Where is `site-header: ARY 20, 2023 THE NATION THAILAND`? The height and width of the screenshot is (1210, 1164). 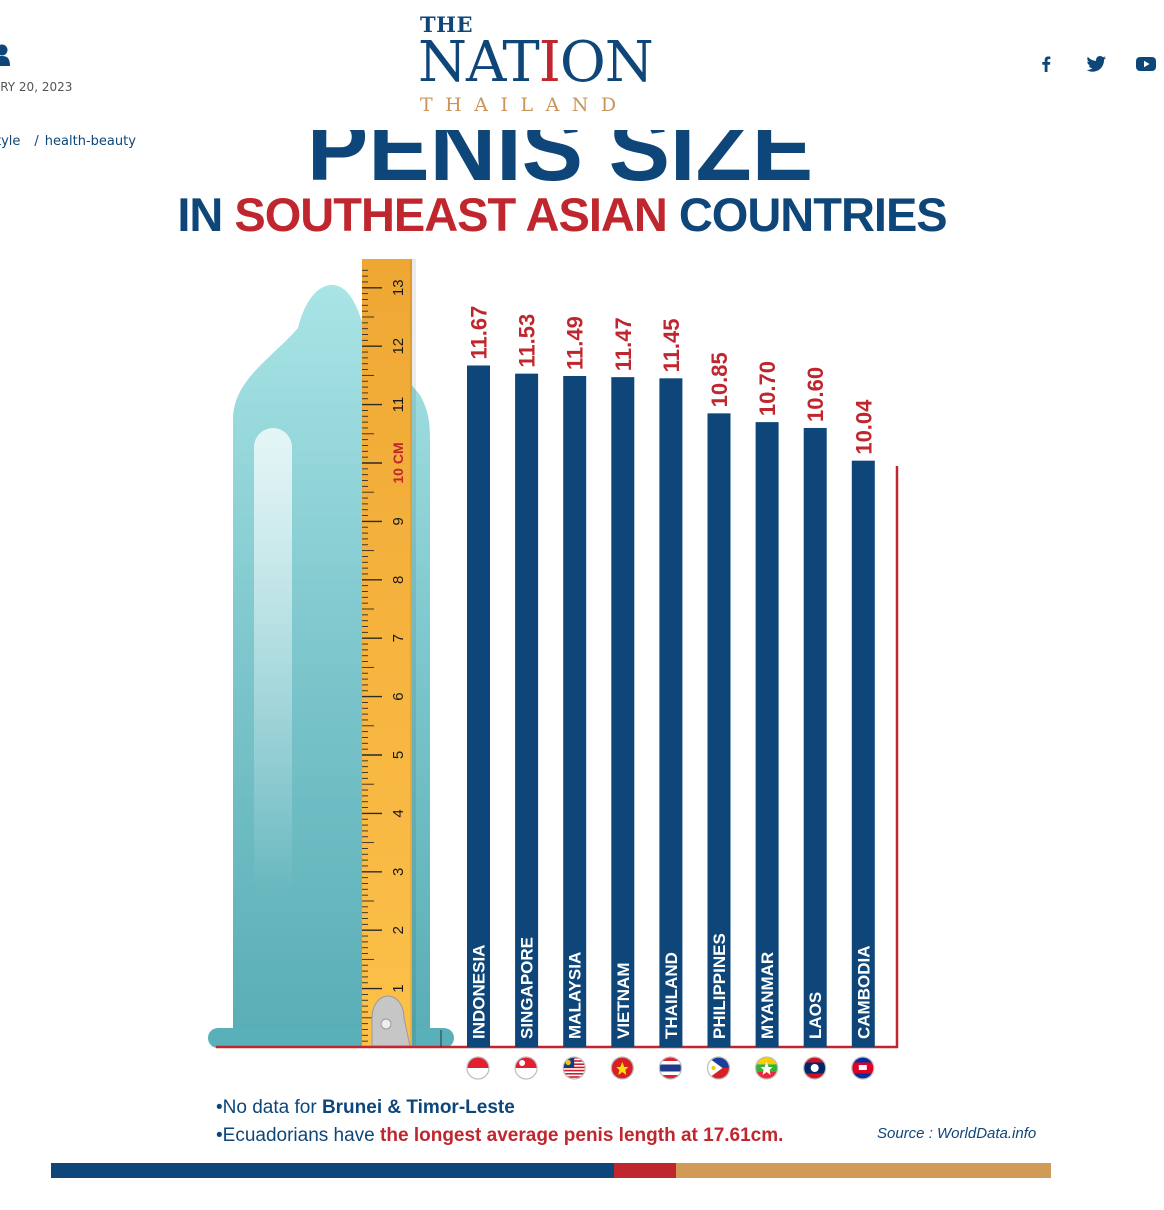
site-header: ARY 20, 2023 THE NATION THAILAND is located at coordinates (582, 65).